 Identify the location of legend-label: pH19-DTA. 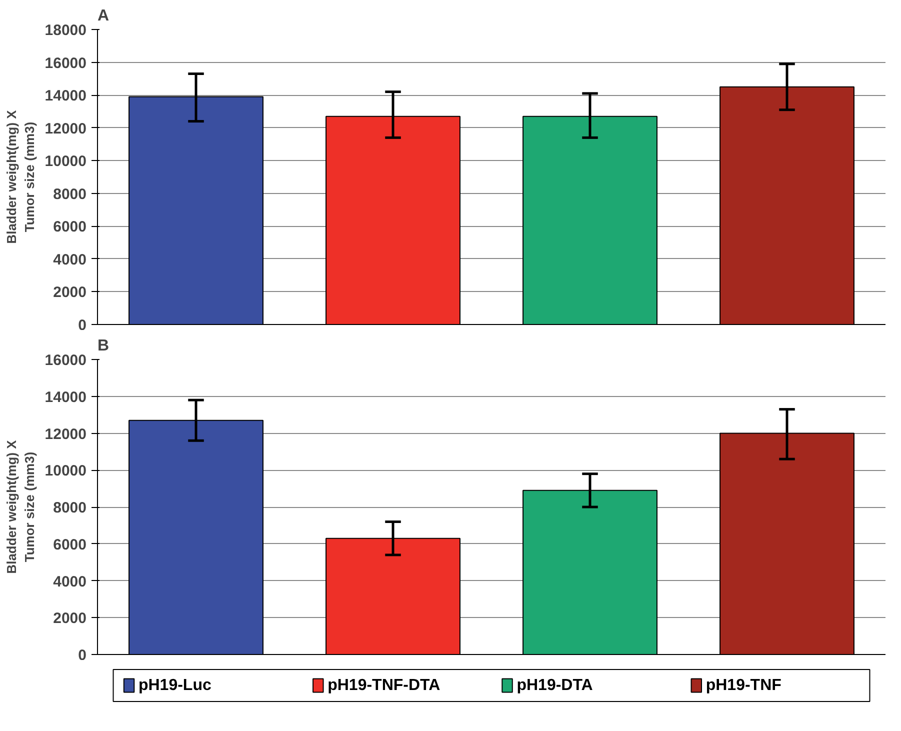
(555, 685).